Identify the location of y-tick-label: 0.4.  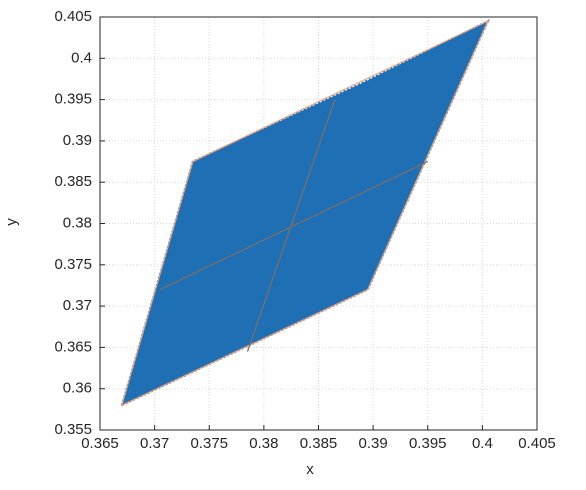
(81, 57).